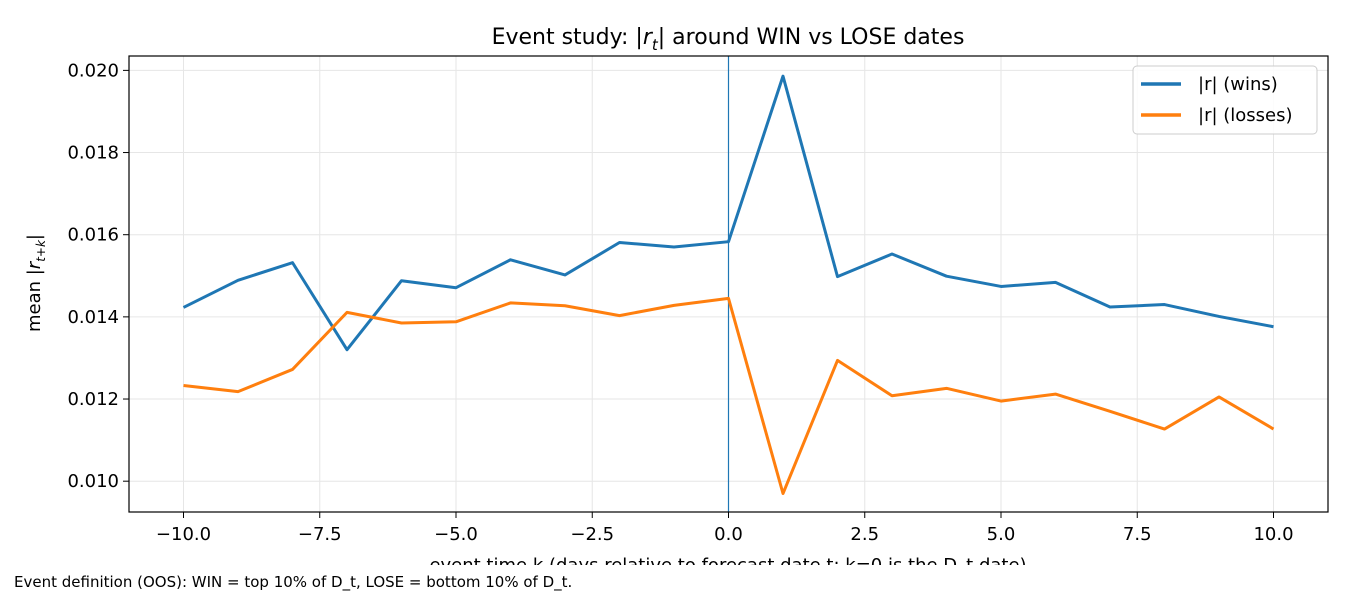  What do you see at coordinates (1137, 534) in the screenshot?
I see `x-tick-label: 7.5` at bounding box center [1137, 534].